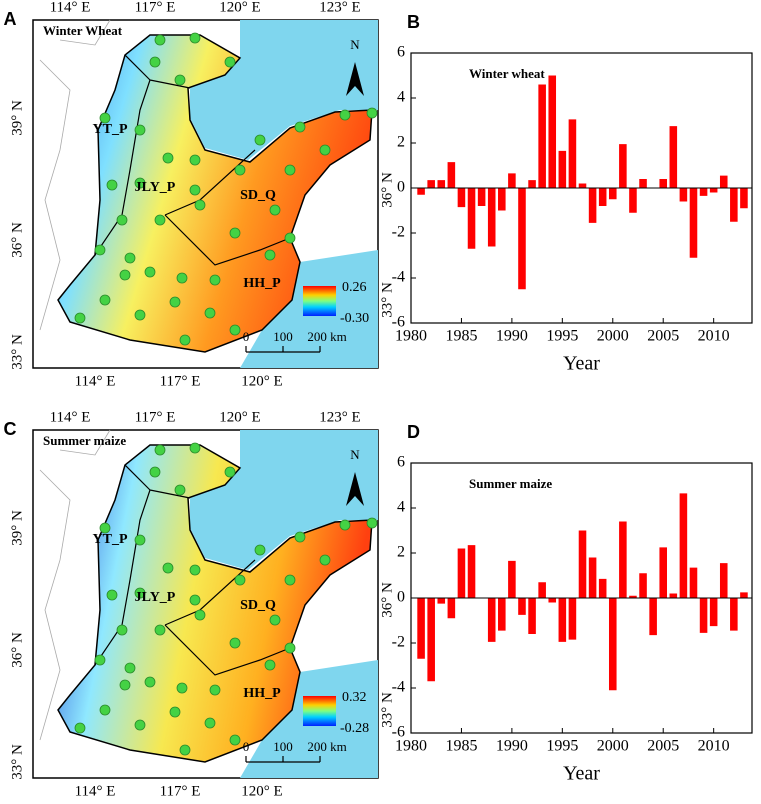 The height and width of the screenshot is (804, 761). Describe the element at coordinates (110, 129) in the screenshot. I see `region-label: YT_P` at that location.